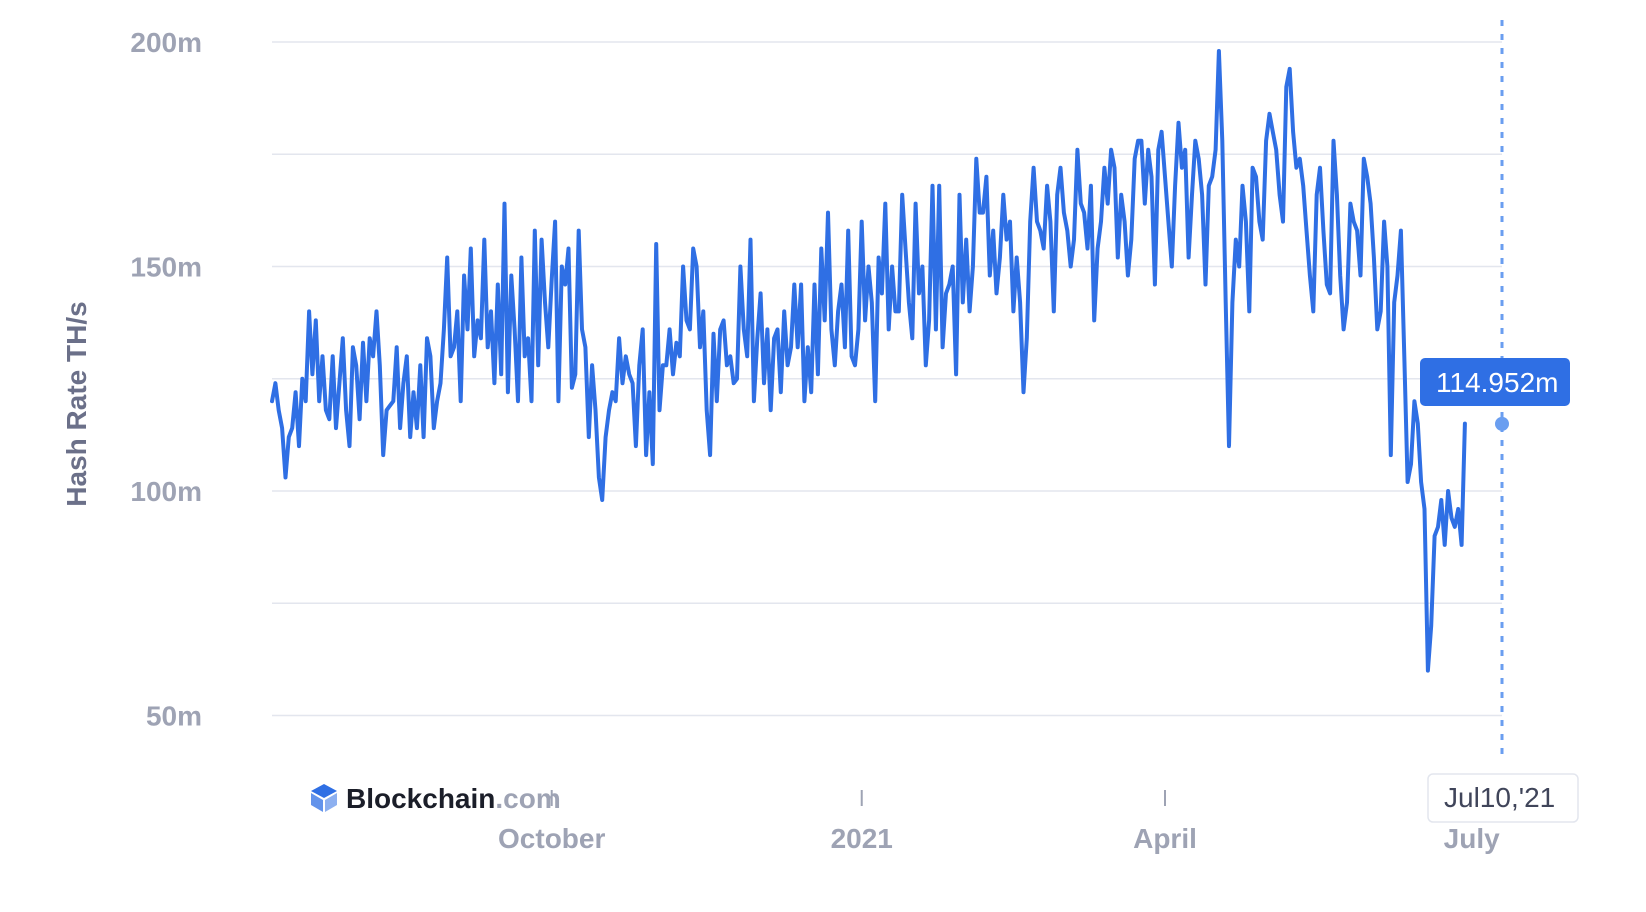 The width and height of the screenshot is (1646, 912). What do you see at coordinates (551, 838) in the screenshot?
I see `x-tick-label: October` at bounding box center [551, 838].